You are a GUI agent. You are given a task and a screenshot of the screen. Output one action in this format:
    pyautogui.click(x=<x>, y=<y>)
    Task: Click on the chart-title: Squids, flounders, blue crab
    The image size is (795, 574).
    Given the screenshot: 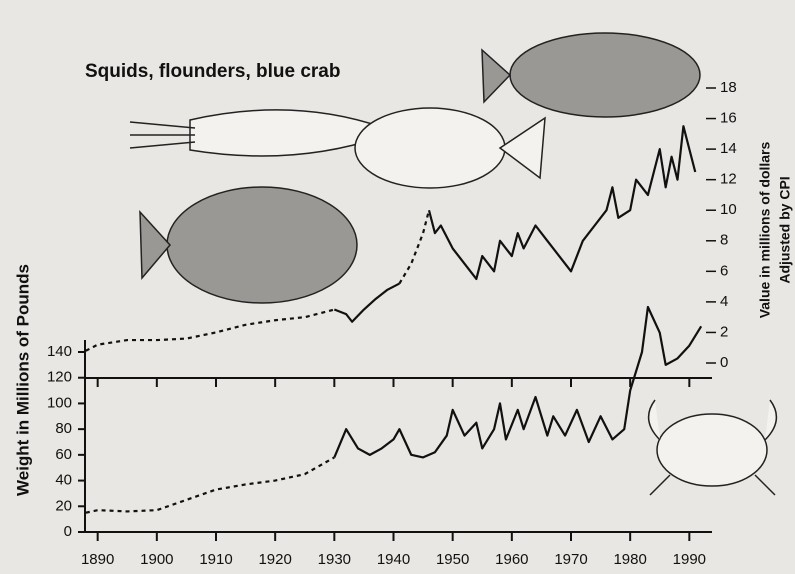 What is the action you would take?
    pyautogui.click(x=212, y=71)
    